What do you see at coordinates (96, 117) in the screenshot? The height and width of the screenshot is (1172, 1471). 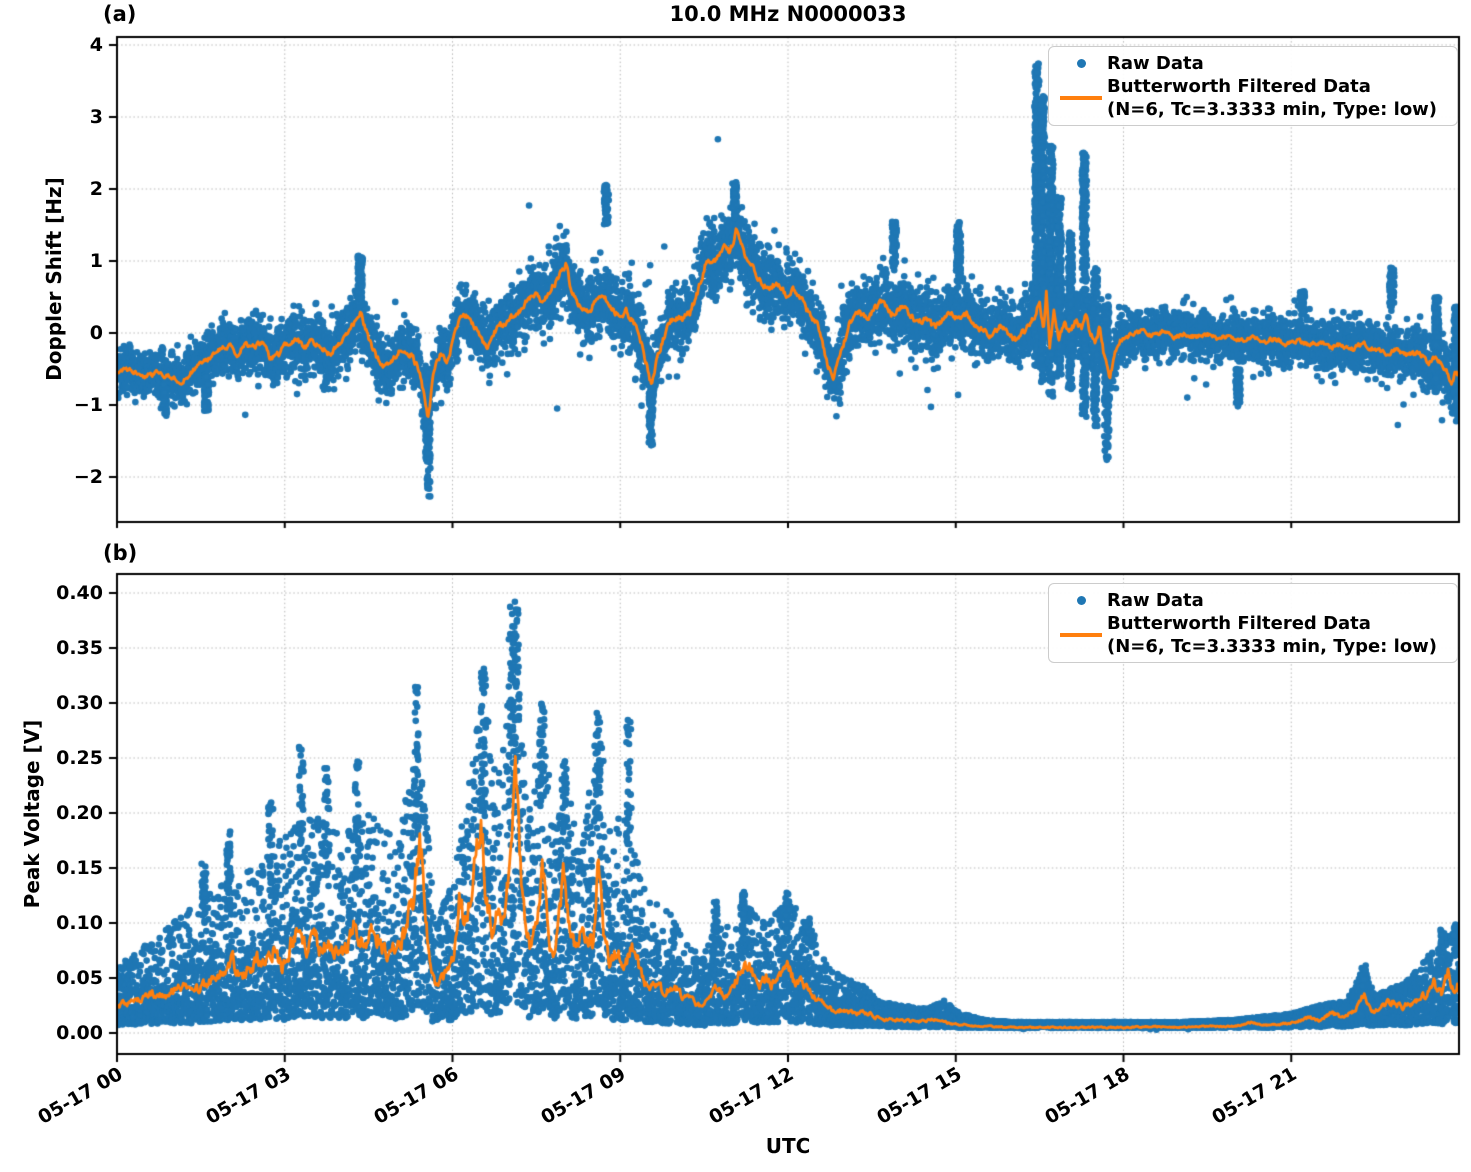 I see `y-tick-label: 3` at bounding box center [96, 117].